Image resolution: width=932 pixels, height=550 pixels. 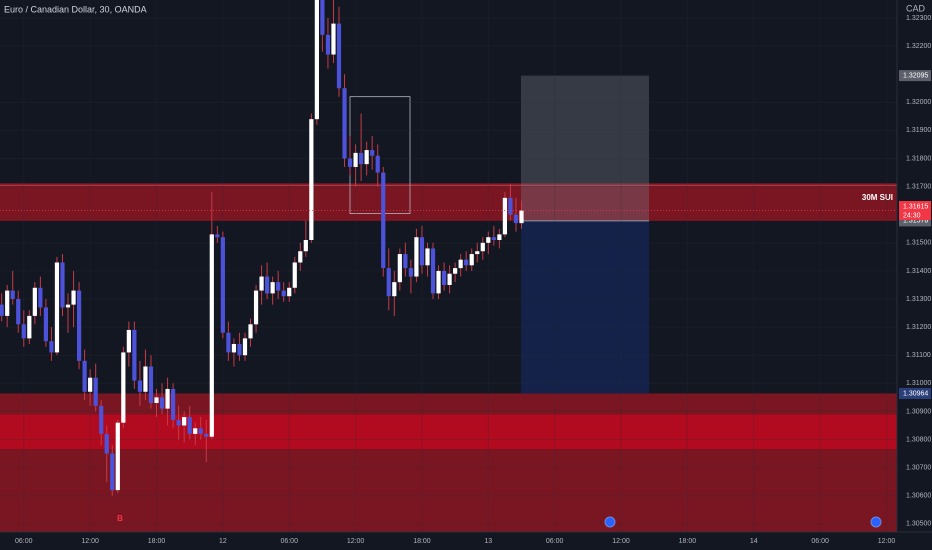 I want to click on y-tick-label: 1.31200, so click(x=918, y=327).